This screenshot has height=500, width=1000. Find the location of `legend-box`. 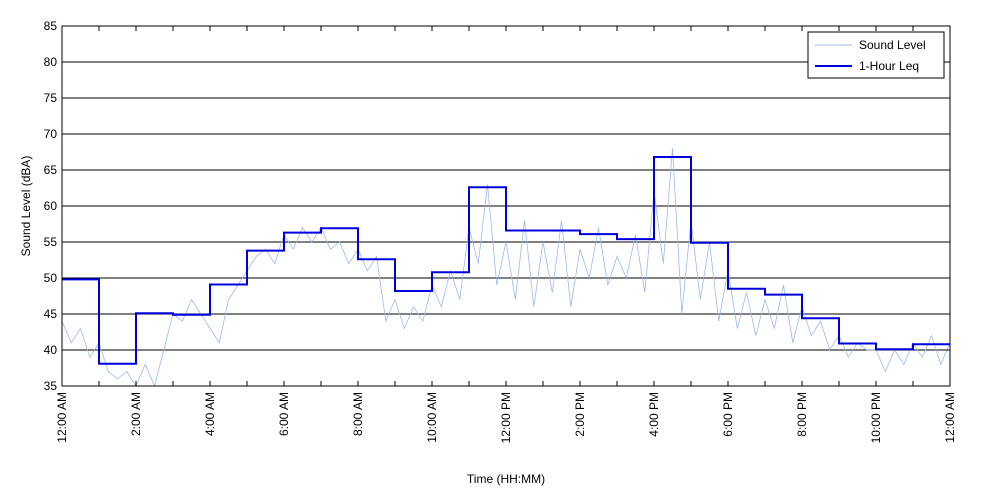

legend-box is located at coordinates (876, 55).